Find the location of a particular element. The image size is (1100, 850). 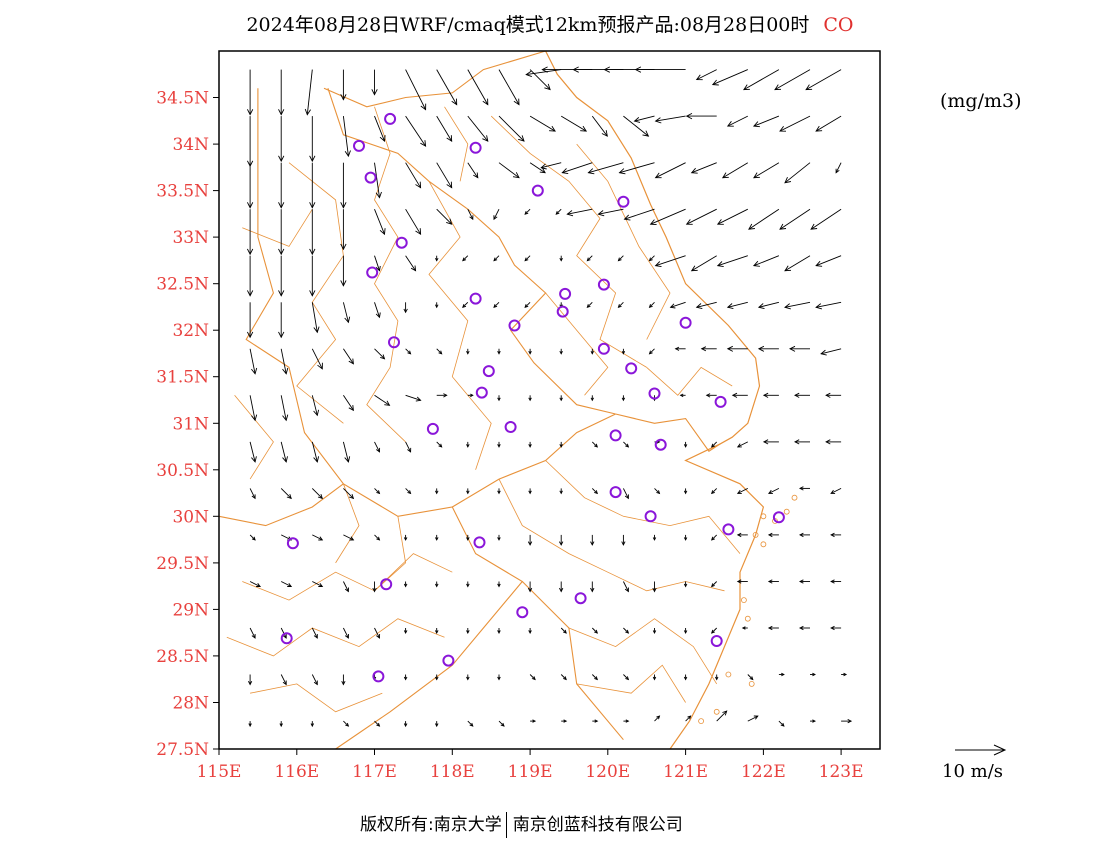

lat-tick-label: 33.5N is located at coordinates (182, 192).